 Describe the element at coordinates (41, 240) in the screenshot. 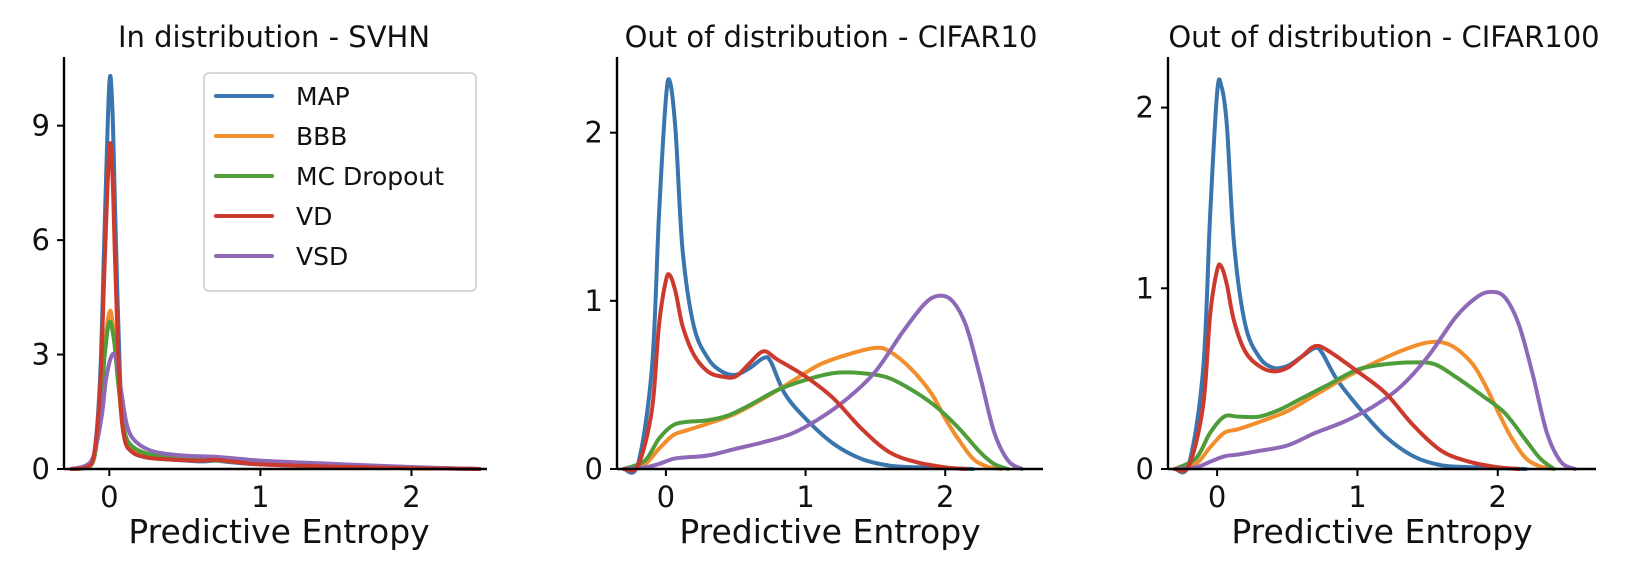

I see `y-tick-label: 6` at that location.